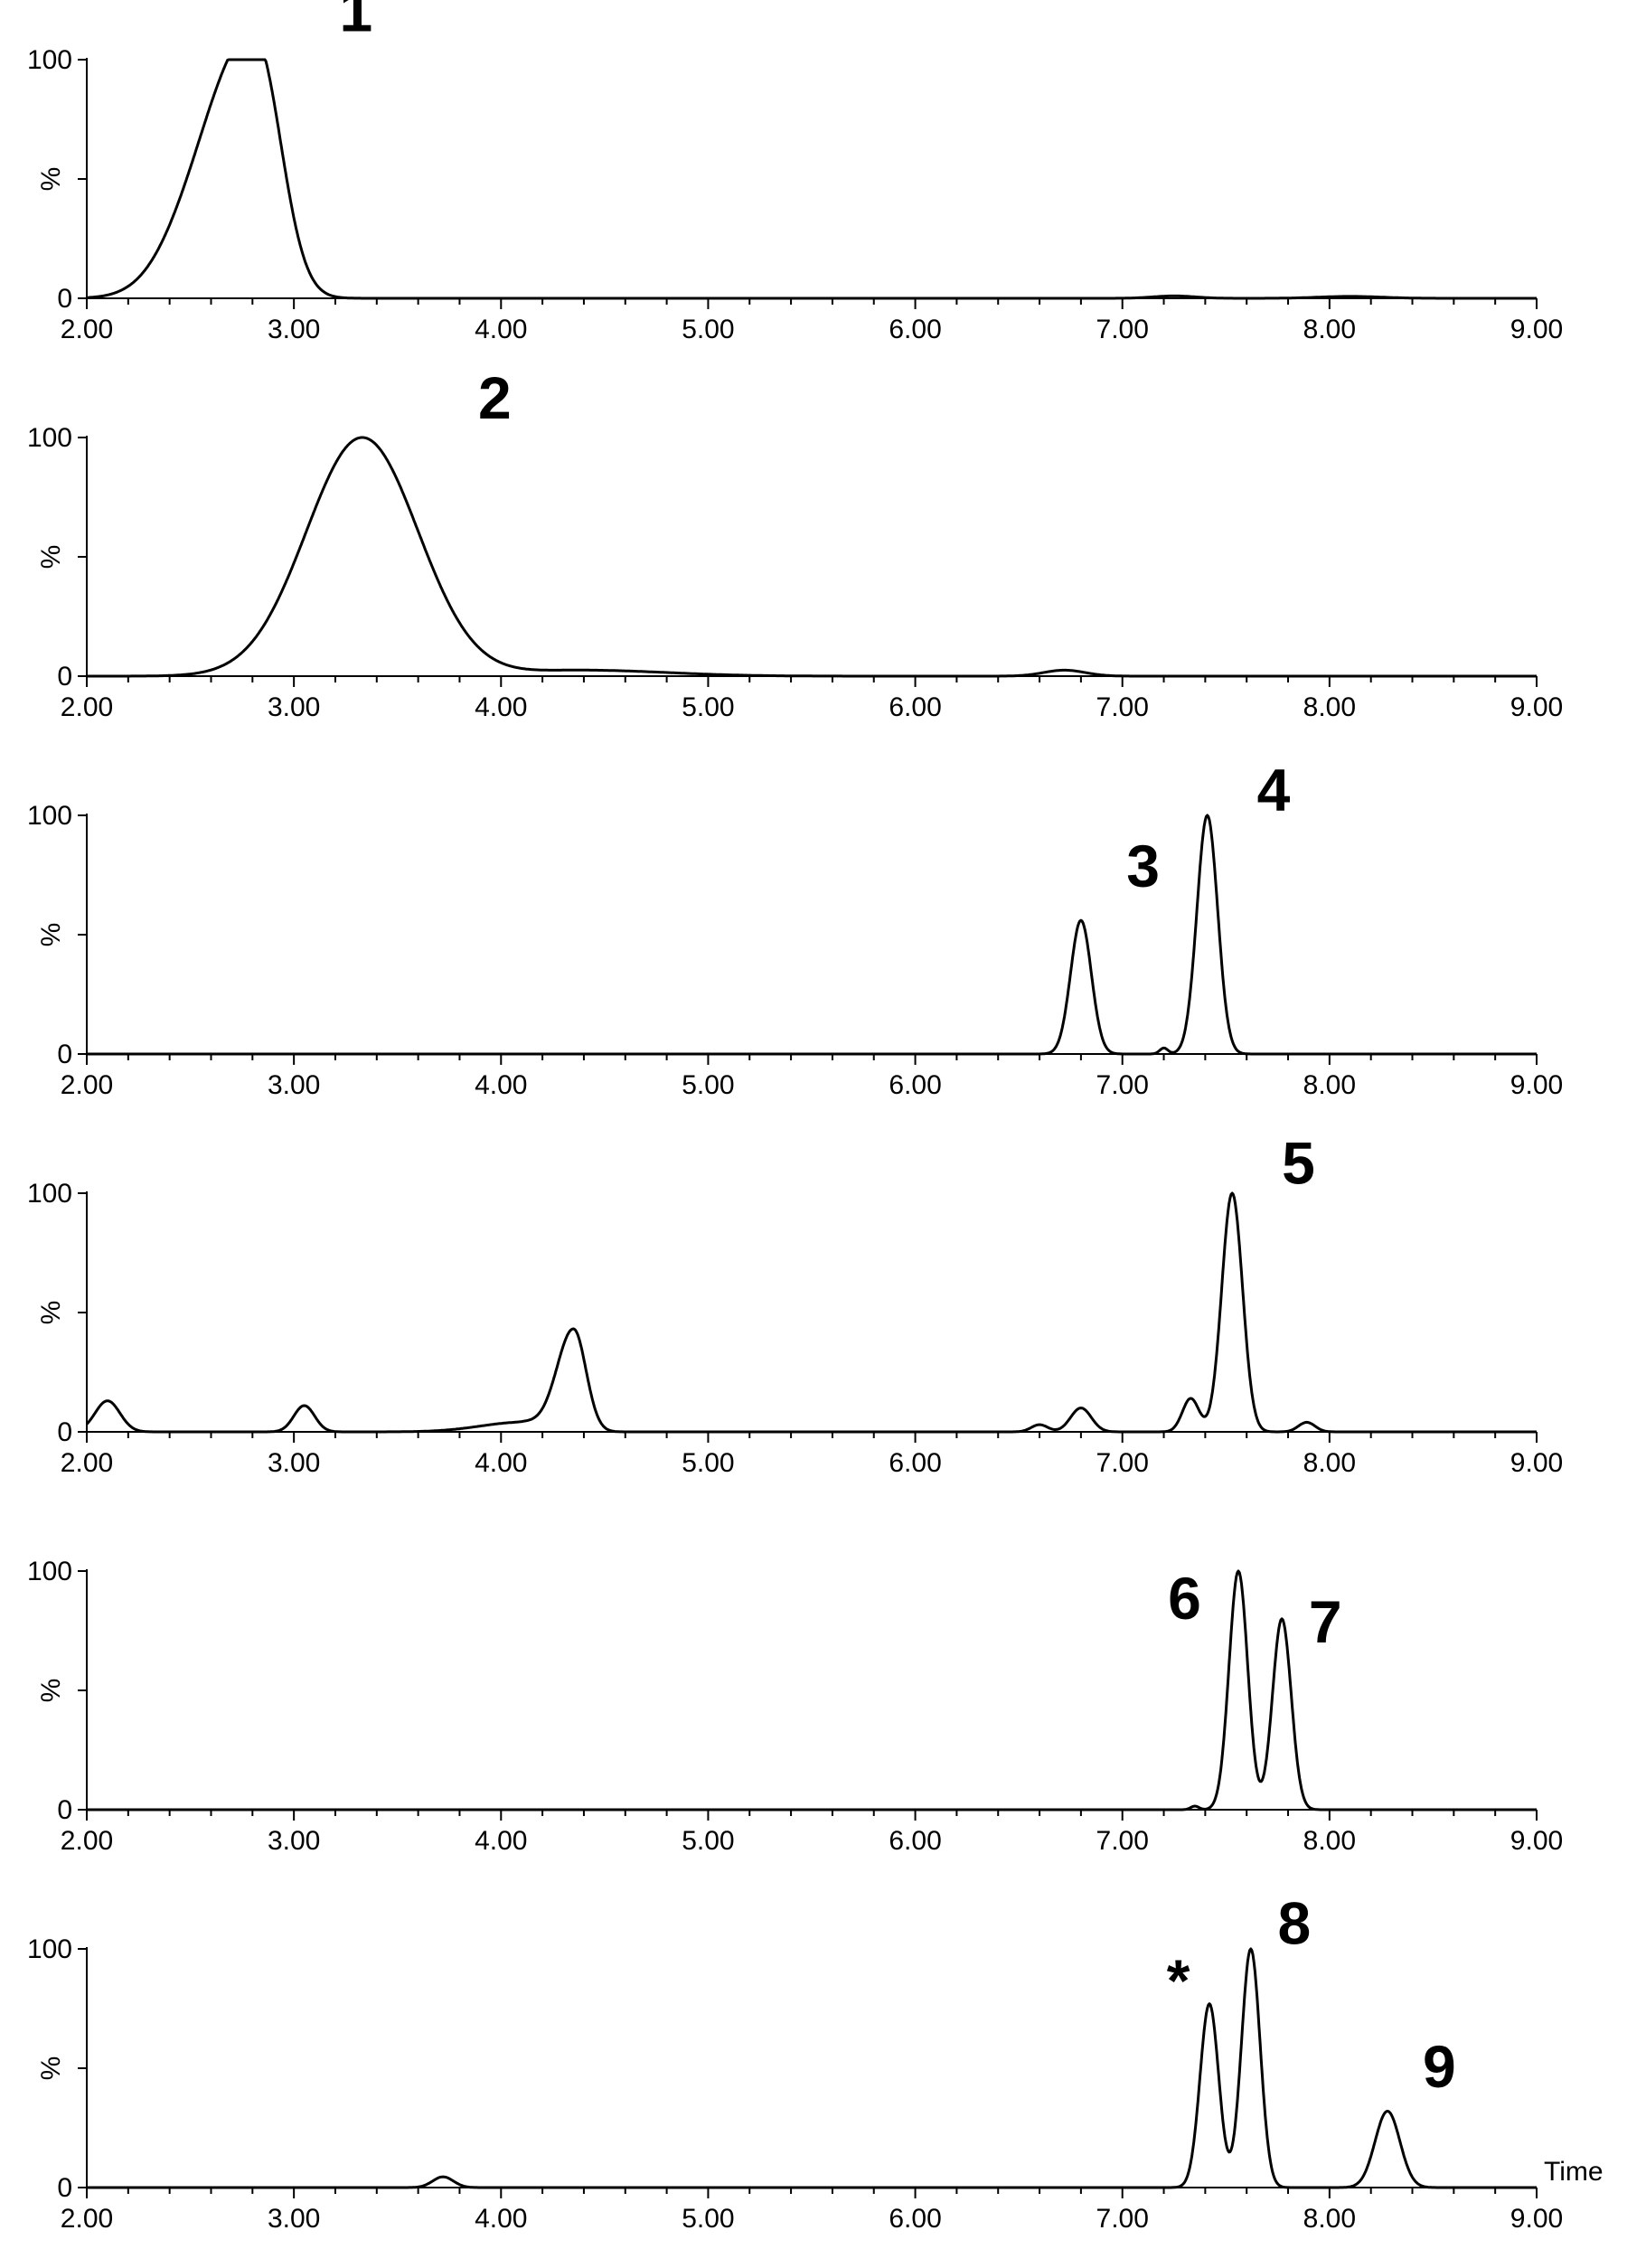  I want to click on peak-label-5: 5, so click(1298, 1162).